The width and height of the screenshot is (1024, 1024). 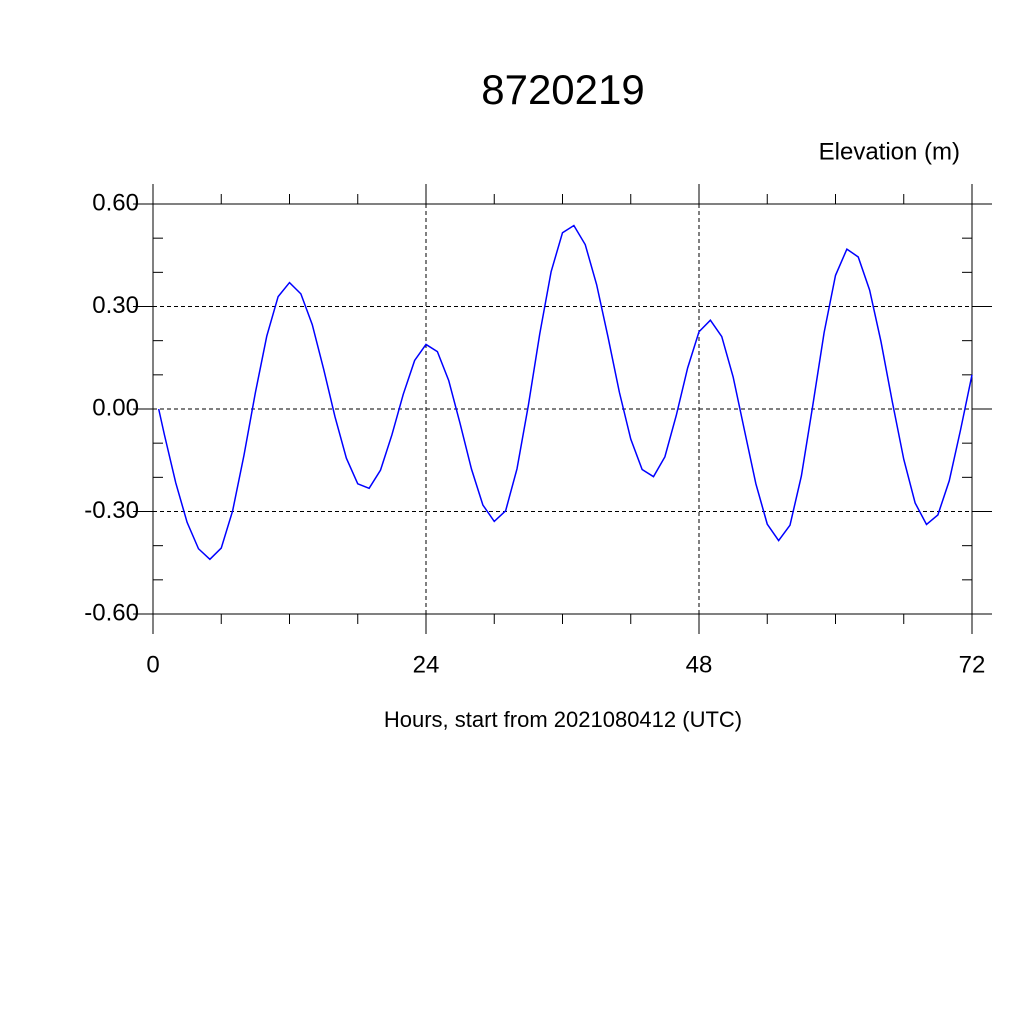 What do you see at coordinates (115, 202) in the screenshot?
I see `y-tick-label: 0.60` at bounding box center [115, 202].